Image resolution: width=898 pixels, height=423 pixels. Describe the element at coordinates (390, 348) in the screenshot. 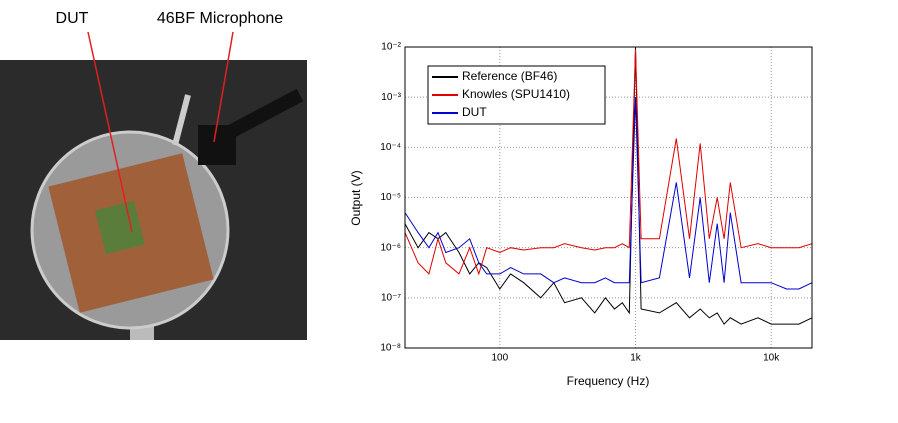

I see `y-tick-label: 10⁻⁸` at that location.